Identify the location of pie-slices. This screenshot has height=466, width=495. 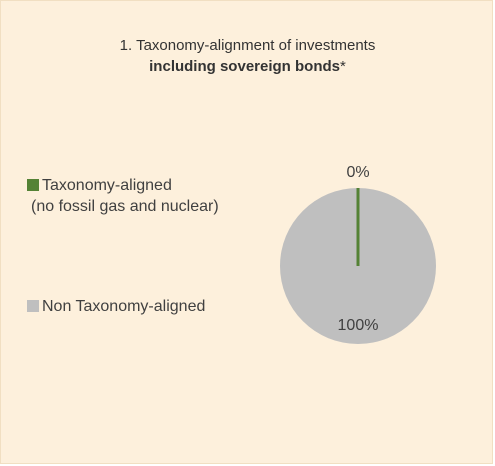
(358, 266).